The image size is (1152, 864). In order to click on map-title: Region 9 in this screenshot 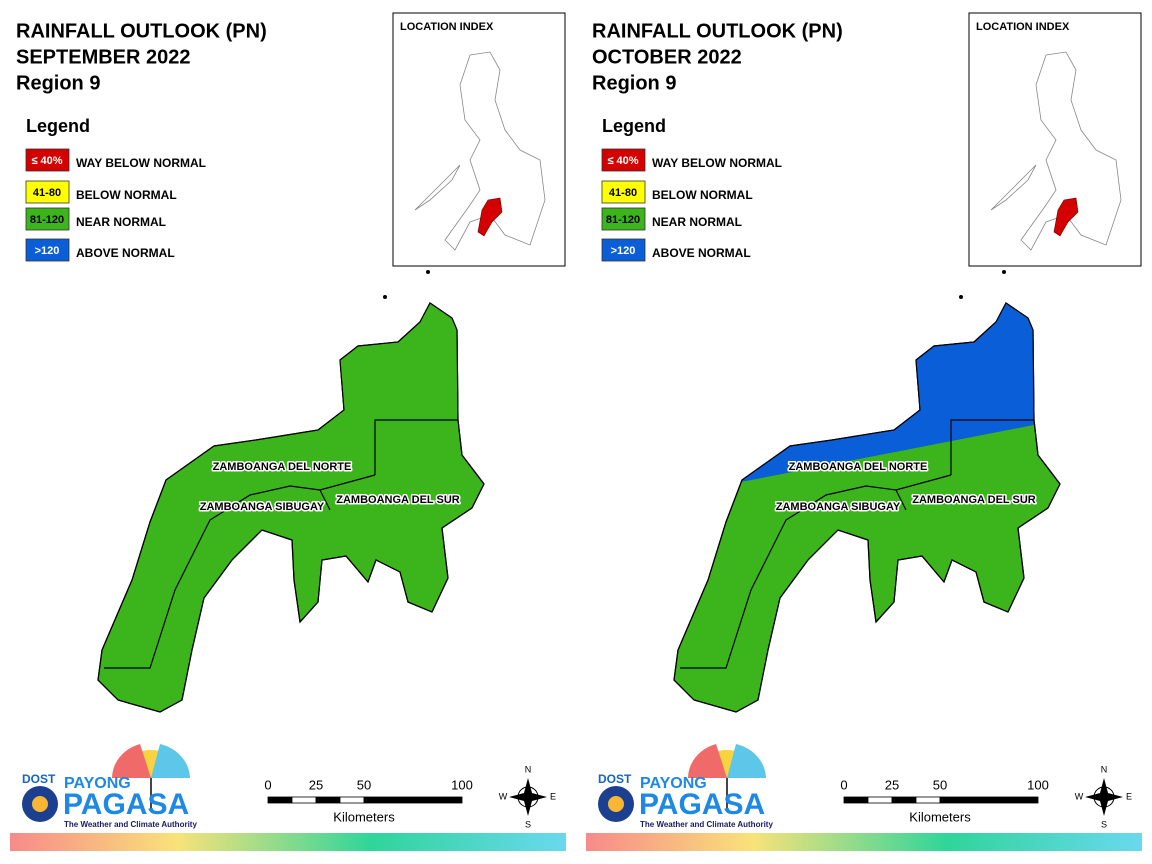, I will do `click(634, 83)`.